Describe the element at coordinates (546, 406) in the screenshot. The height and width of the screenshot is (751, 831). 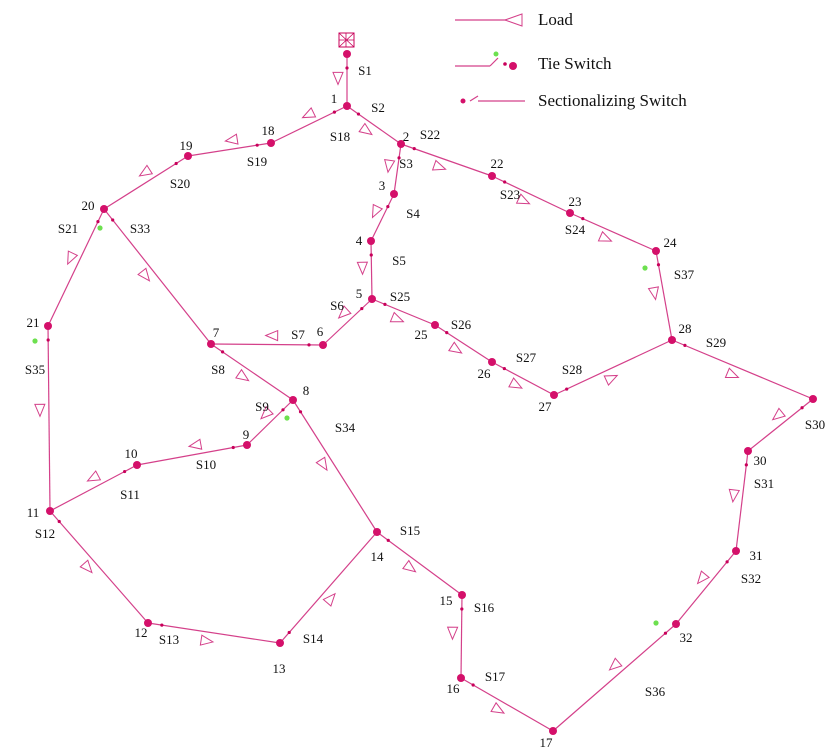
I see `node-label: 27` at that location.